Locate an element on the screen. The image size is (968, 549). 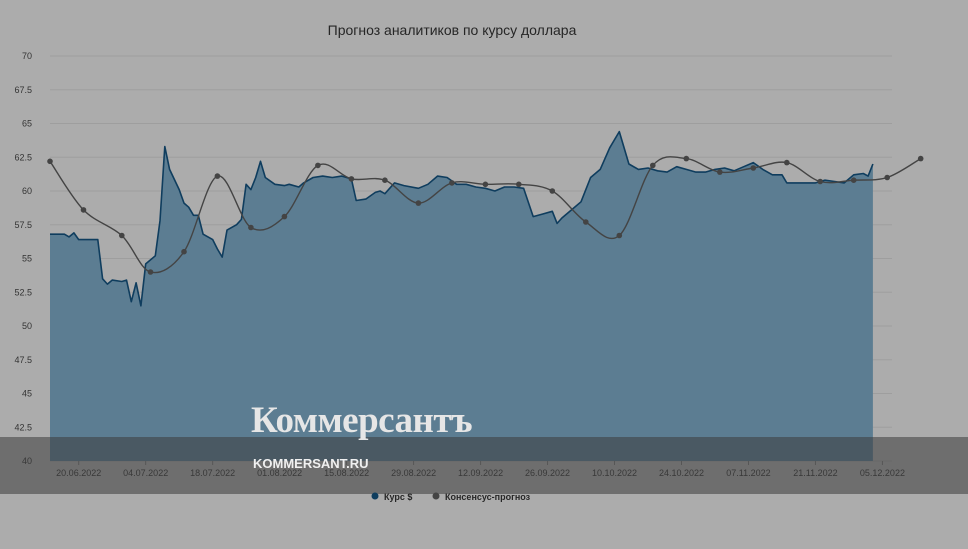
y-tick-label: 67.5 is located at coordinates (23, 90).